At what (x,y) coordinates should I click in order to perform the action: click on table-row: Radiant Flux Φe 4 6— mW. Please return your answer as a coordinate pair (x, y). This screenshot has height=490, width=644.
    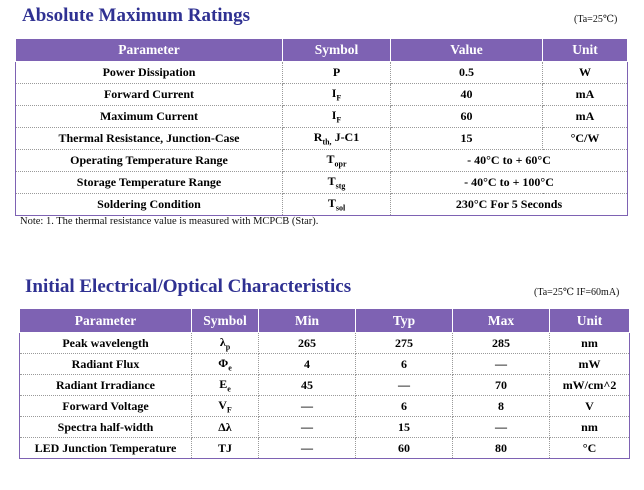
    Looking at the image, I should click on (324, 364).